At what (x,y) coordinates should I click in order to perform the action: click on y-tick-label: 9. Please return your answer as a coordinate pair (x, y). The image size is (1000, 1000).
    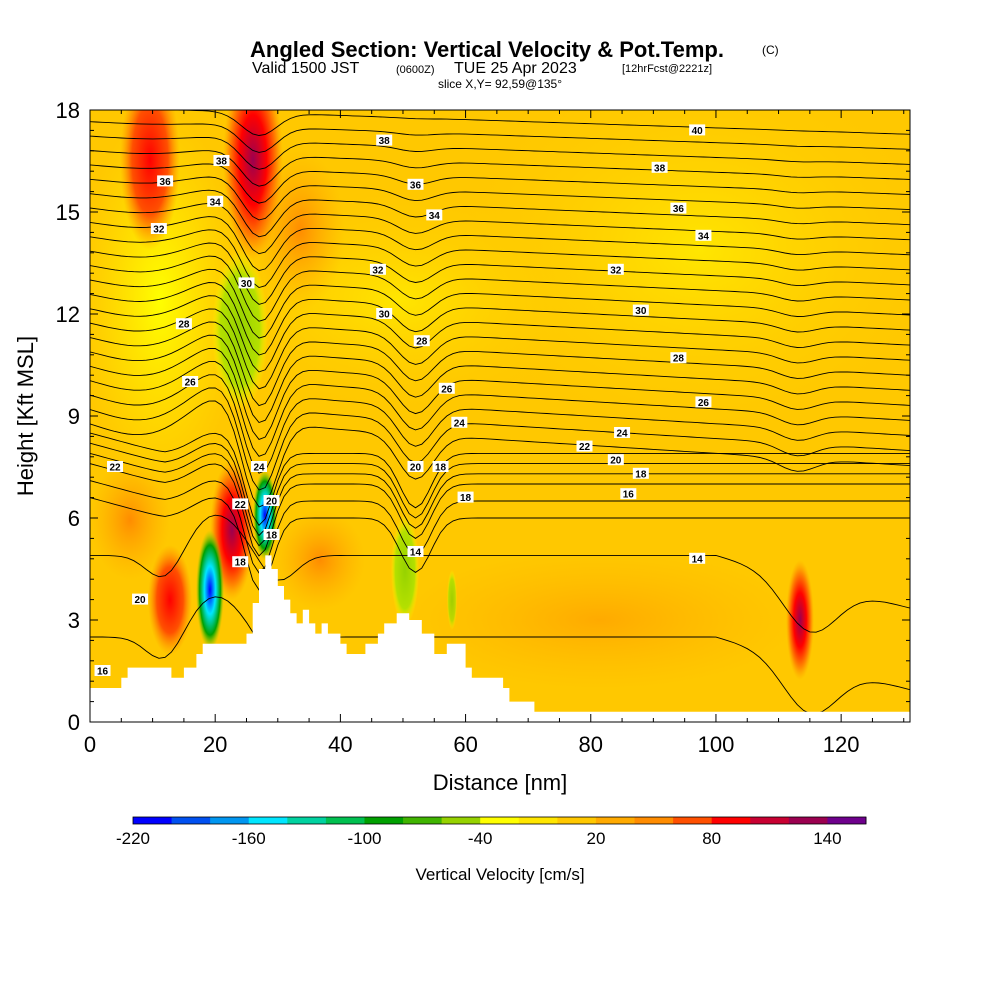
    Looking at the image, I should click on (74, 416).